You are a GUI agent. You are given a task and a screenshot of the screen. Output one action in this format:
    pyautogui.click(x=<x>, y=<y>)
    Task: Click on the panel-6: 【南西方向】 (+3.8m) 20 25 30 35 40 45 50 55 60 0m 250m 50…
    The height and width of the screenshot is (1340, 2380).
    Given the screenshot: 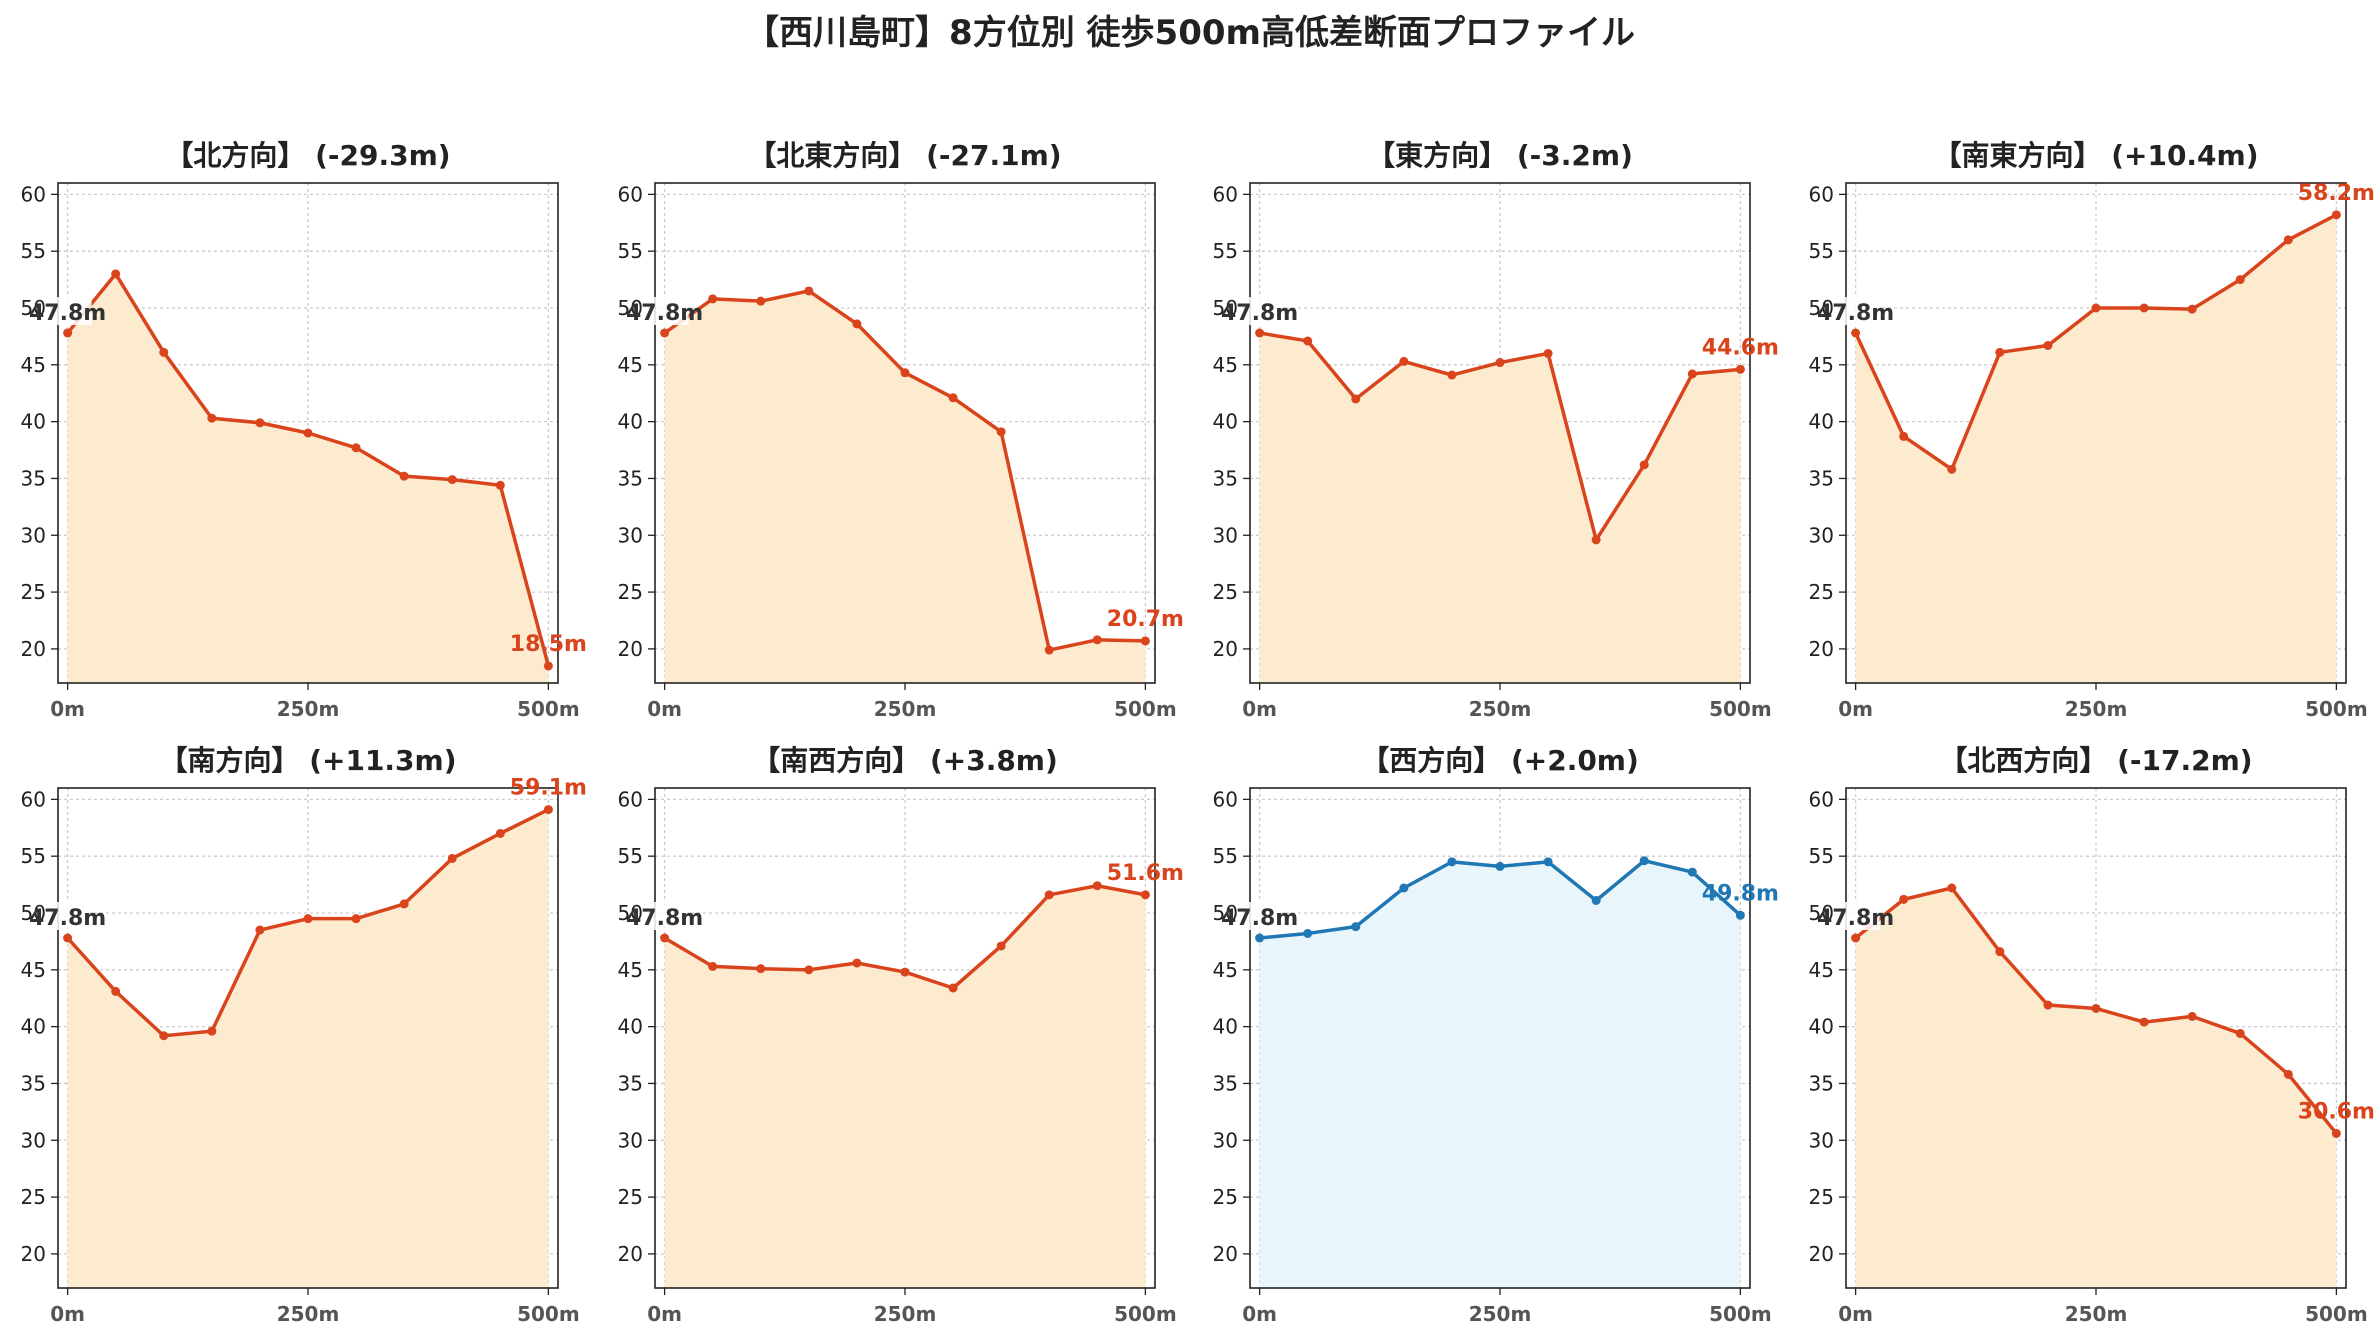 What is the action you would take?
    pyautogui.click(x=901, y=1035)
    